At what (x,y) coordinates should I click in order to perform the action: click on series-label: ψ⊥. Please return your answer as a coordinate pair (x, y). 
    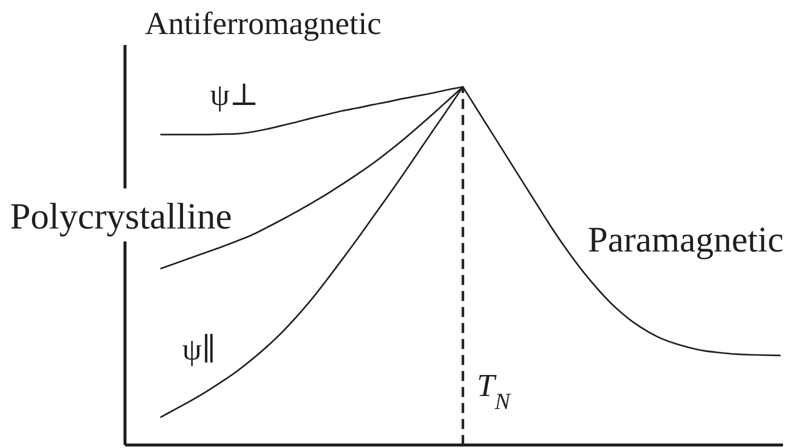
    Looking at the image, I should click on (234, 94).